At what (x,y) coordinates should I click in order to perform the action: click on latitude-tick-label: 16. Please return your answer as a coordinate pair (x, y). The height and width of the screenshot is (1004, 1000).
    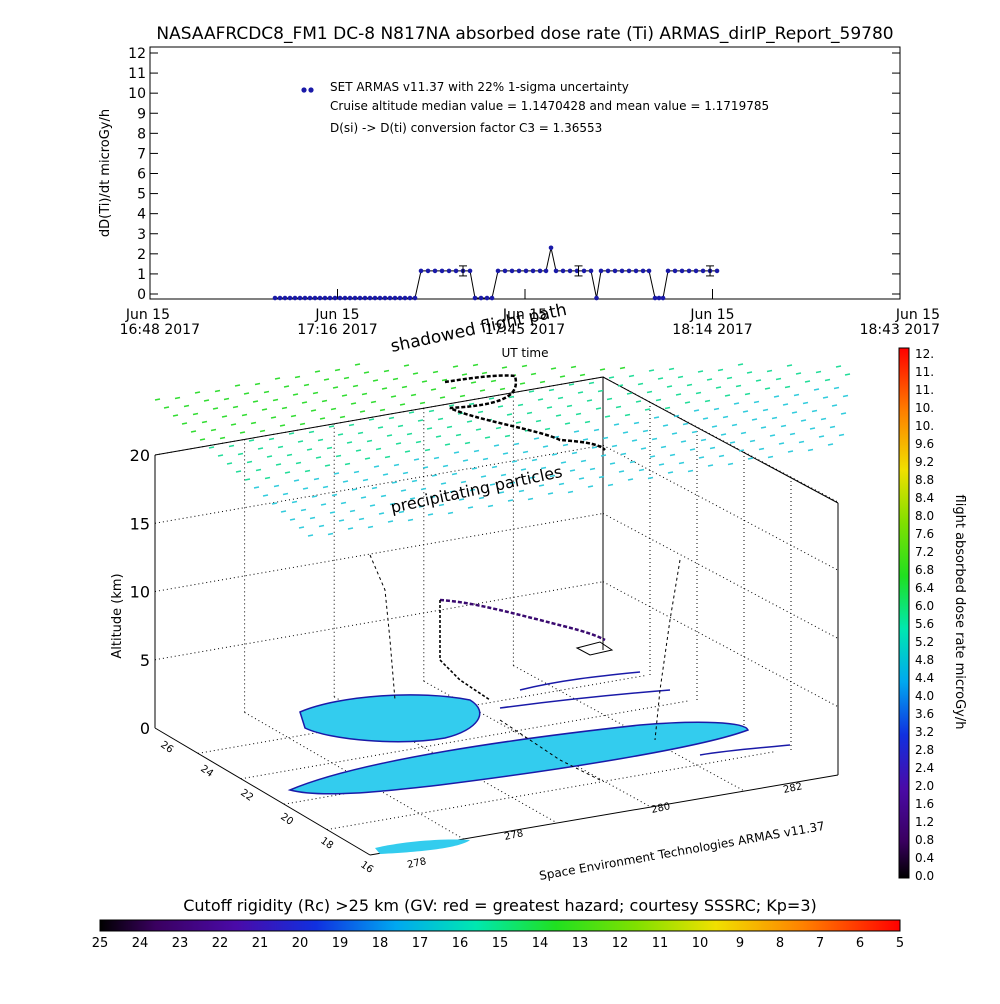
    Looking at the image, I should click on (366, 867).